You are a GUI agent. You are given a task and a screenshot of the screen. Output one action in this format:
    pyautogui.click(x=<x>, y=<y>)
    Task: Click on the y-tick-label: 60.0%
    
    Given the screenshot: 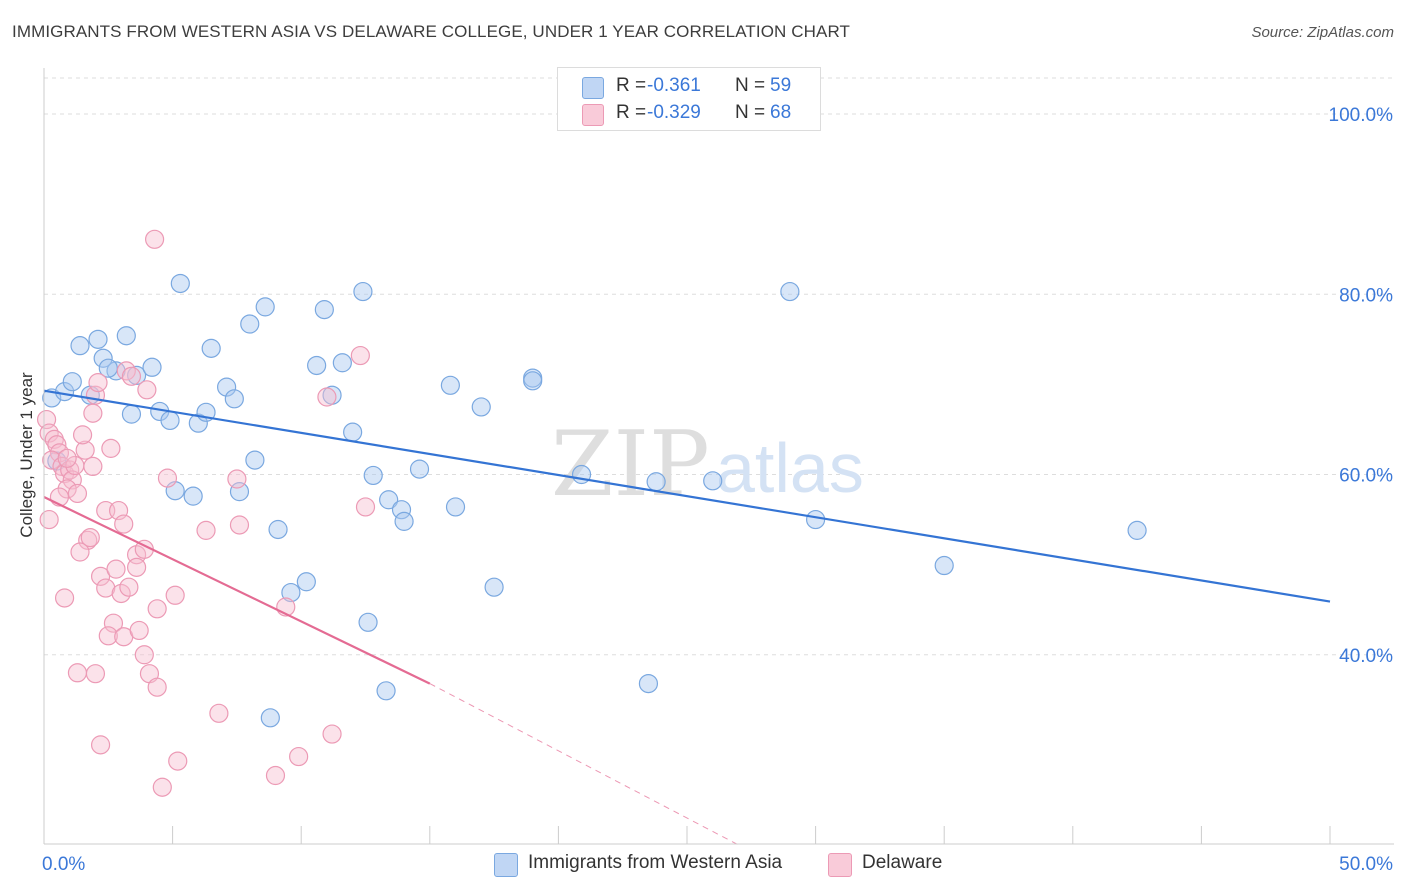 What is the action you would take?
    pyautogui.click(x=1366, y=476)
    